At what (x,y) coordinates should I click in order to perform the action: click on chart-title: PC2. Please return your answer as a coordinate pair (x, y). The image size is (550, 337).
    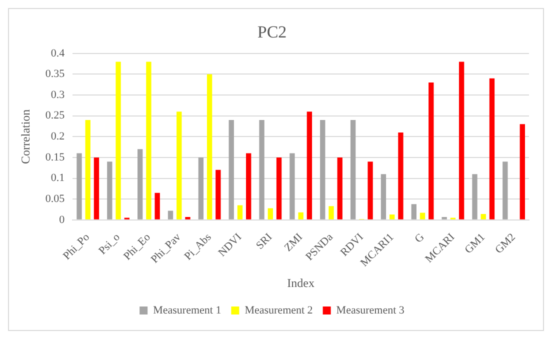
    Looking at the image, I should click on (272, 32).